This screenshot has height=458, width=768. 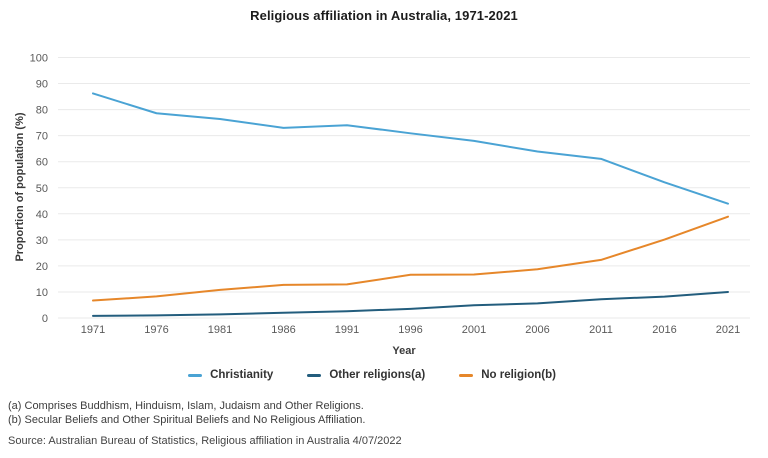 What do you see at coordinates (195, 375) in the screenshot?
I see `christianity-line-swatch` at bounding box center [195, 375].